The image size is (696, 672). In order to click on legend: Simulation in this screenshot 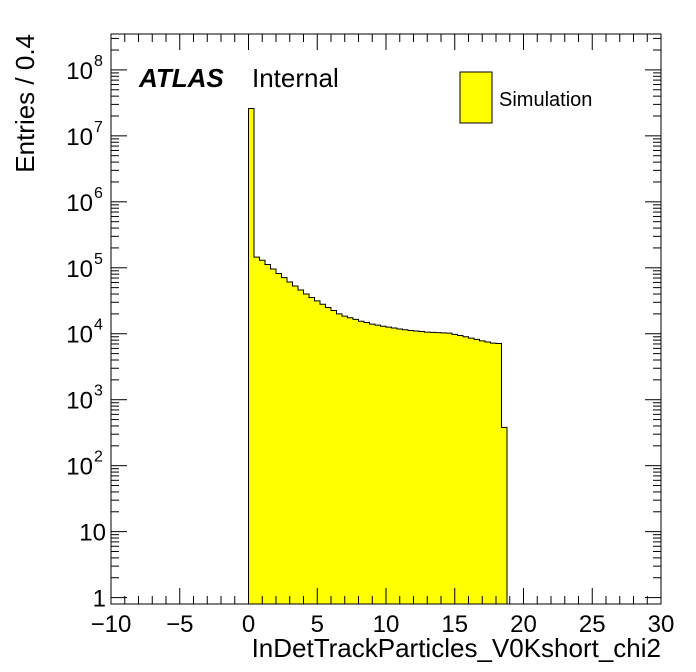, I will do `click(525, 97)`.